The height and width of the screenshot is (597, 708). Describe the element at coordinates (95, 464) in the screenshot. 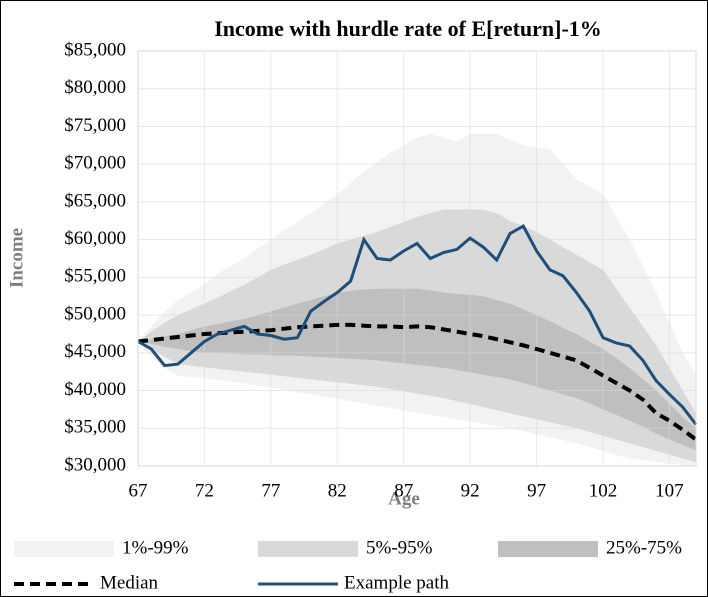

I see `y-tick-label: $30,000` at that location.